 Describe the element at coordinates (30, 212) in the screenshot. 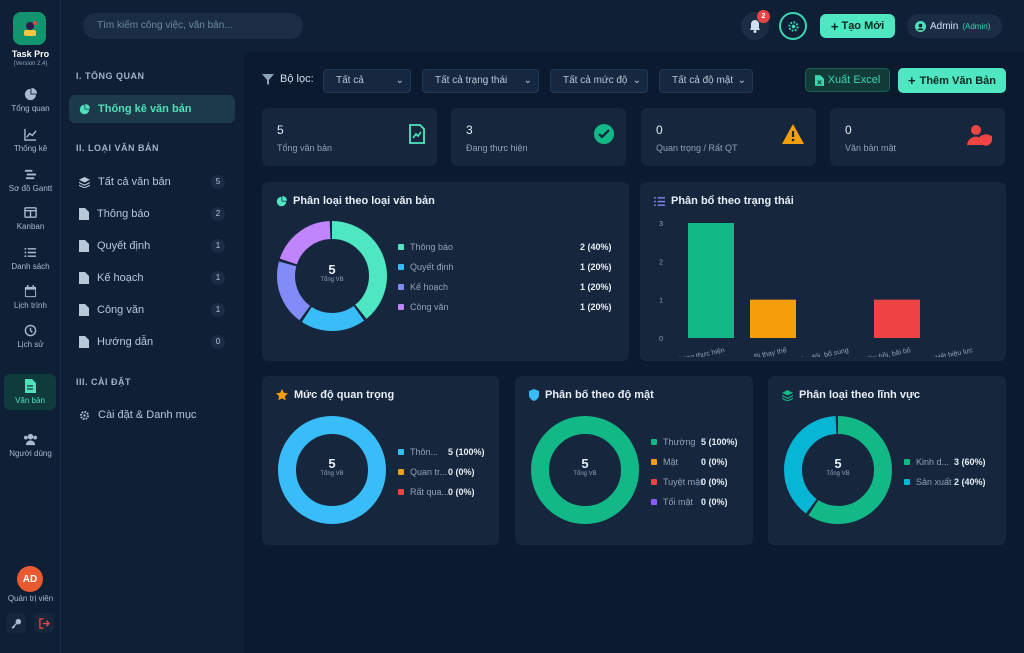

I see `kanban-icon` at that location.